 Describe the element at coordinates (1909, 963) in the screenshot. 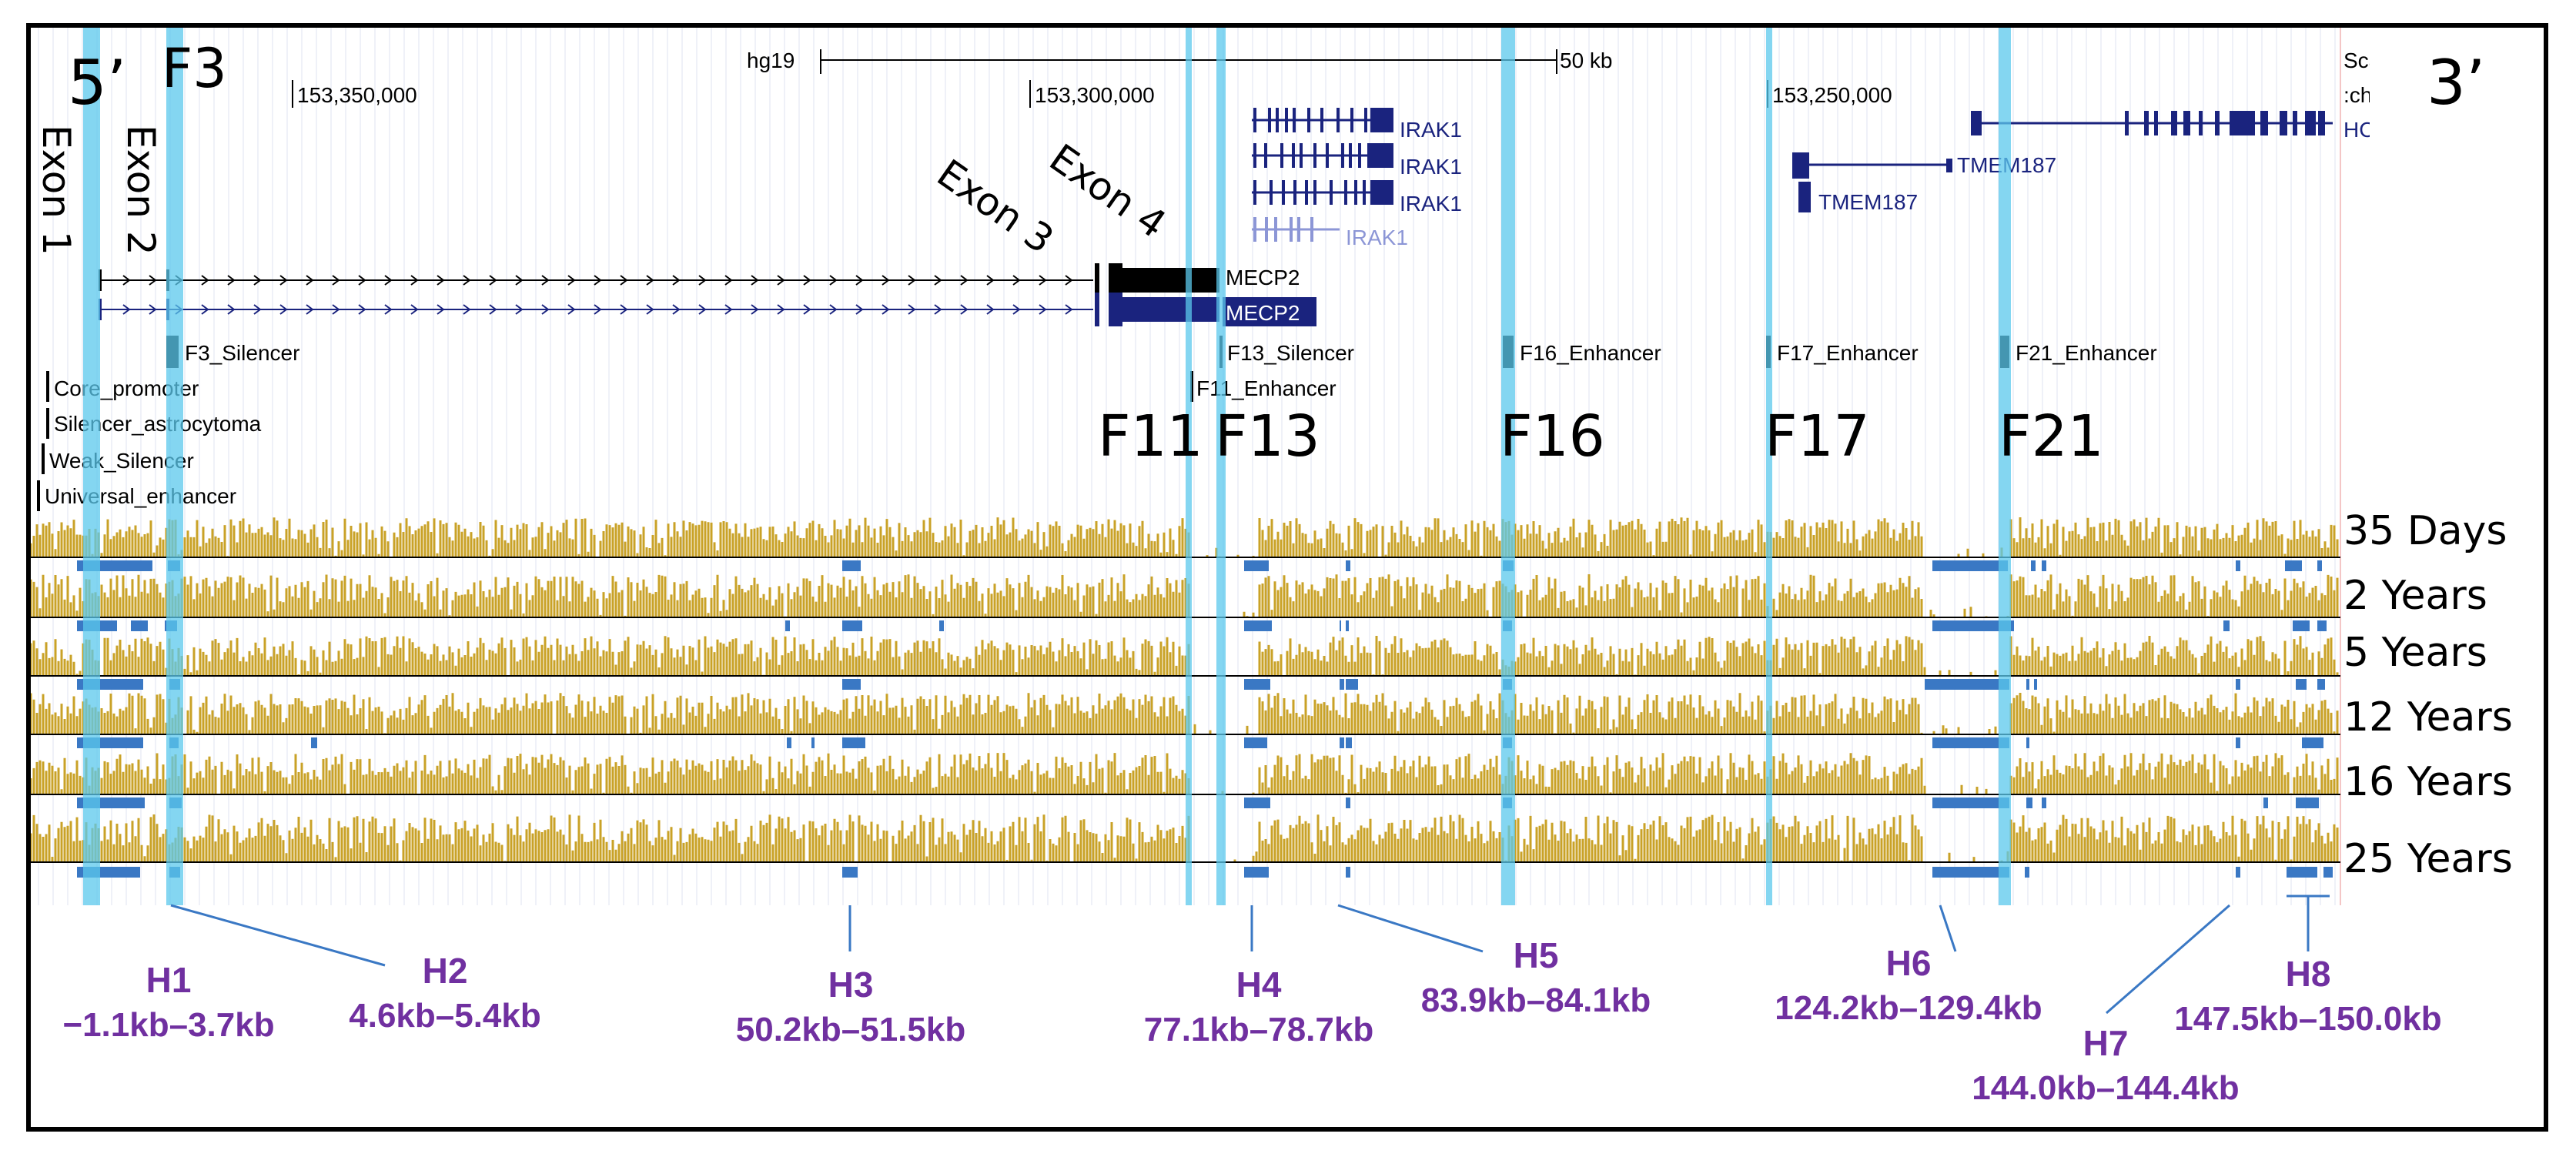

I see `region-name: H6` at that location.